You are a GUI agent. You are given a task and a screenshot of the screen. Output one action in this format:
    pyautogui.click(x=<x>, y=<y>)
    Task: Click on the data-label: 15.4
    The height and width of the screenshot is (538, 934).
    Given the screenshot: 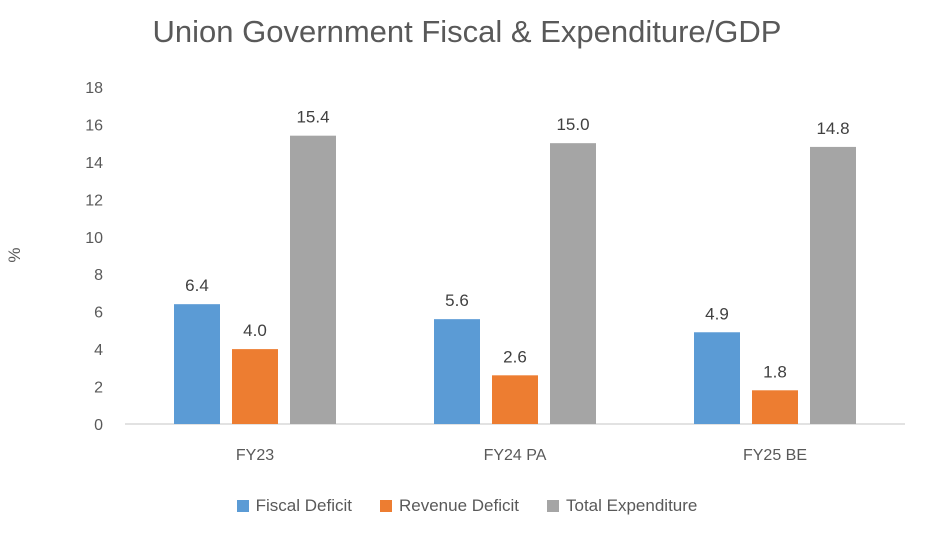 What is the action you would take?
    pyautogui.click(x=312, y=117)
    